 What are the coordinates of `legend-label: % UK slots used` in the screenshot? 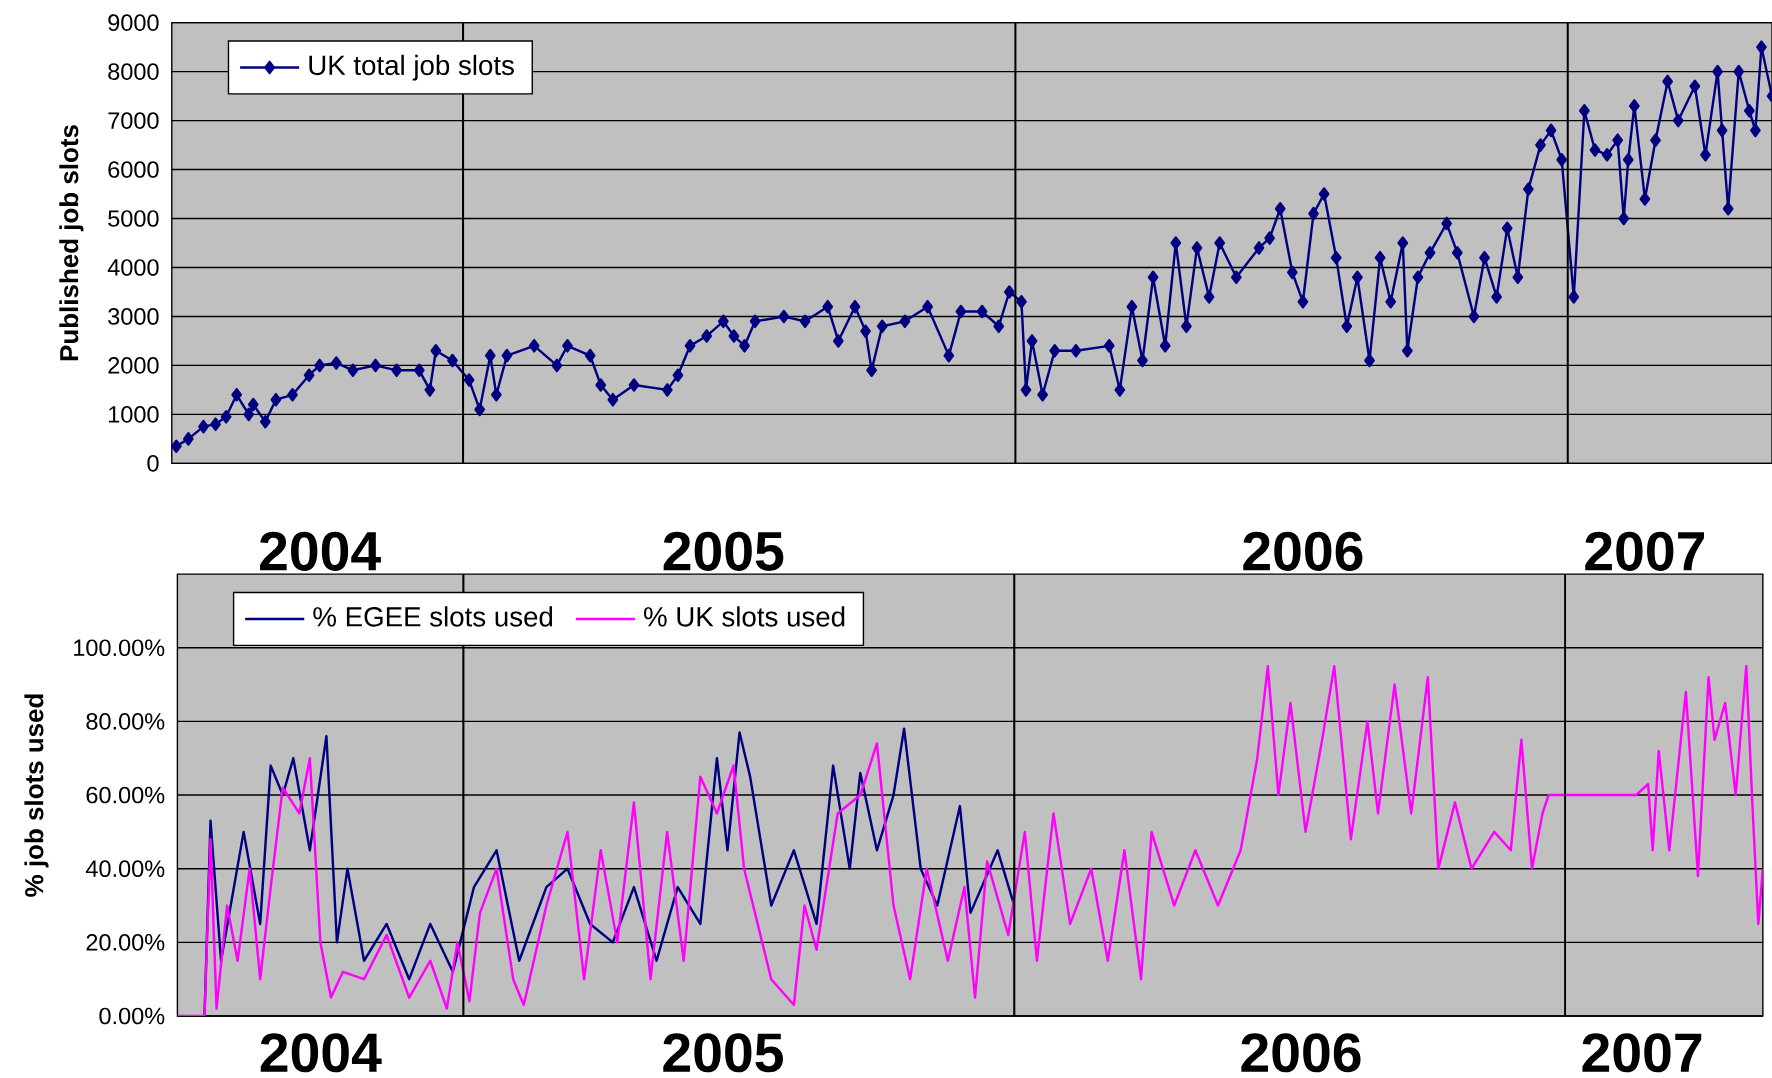 It's located at (744, 616).